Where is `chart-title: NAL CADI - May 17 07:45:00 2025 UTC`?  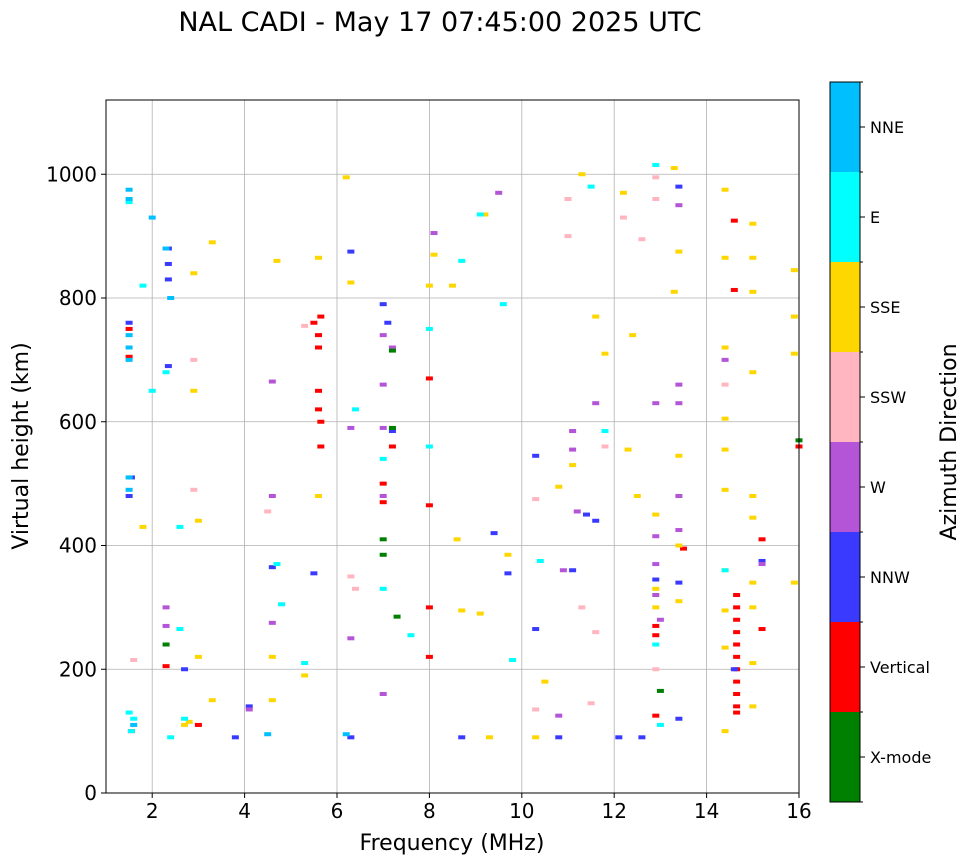 chart-title: NAL CADI - May 17 07:45:00 2025 UTC is located at coordinates (439, 22).